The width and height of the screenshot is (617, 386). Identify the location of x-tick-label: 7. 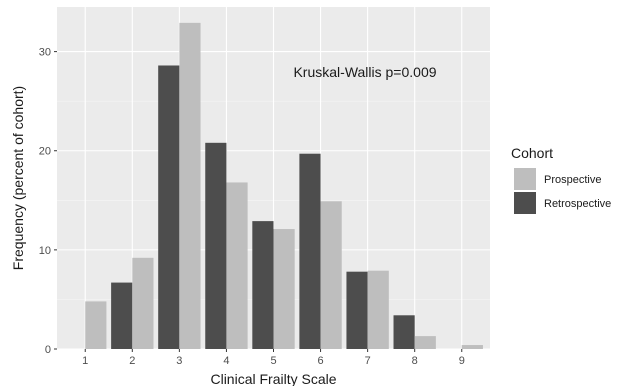
(368, 361).